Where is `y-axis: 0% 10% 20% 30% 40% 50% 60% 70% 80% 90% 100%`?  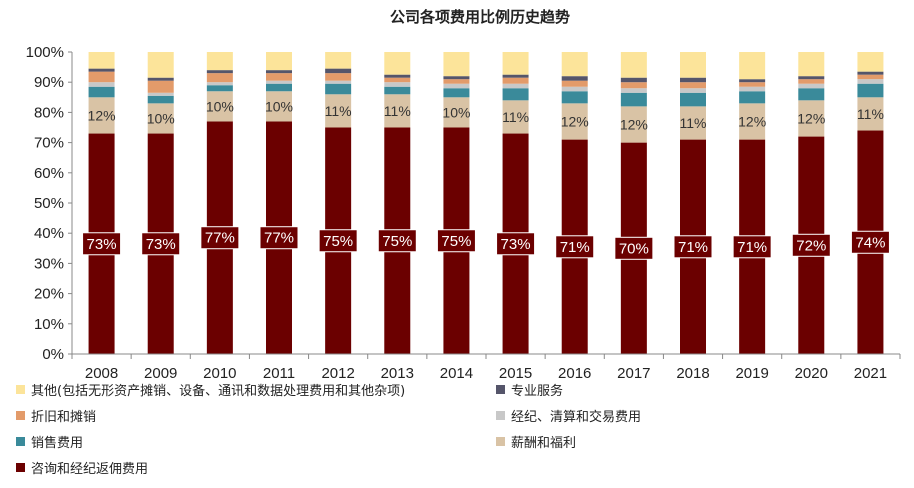 y-axis: 0% 10% 20% 30% 40% 50% 60% 70% 80% 90% 100% is located at coordinates (49, 203).